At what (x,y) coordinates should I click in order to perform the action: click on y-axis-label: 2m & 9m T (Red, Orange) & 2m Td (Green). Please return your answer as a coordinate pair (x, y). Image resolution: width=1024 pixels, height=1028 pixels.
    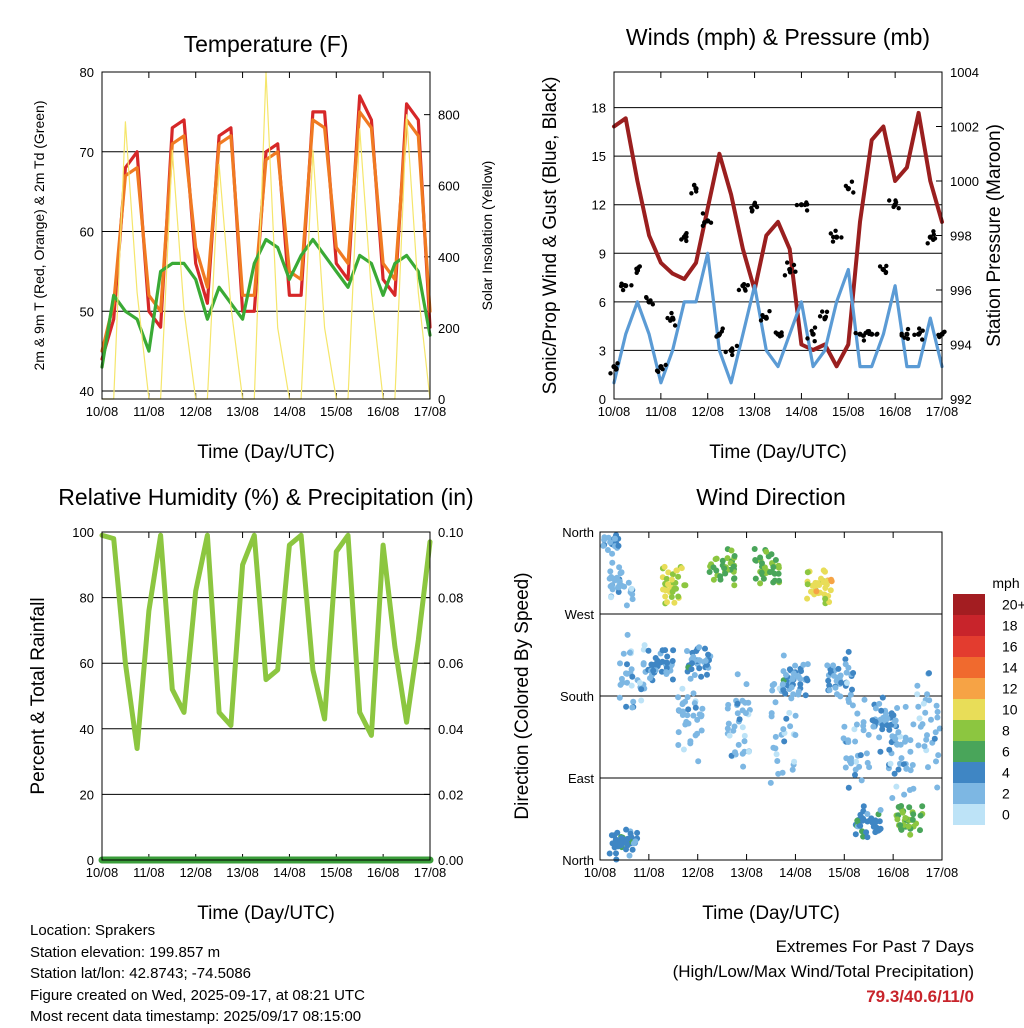
    Looking at the image, I should click on (39, 236).